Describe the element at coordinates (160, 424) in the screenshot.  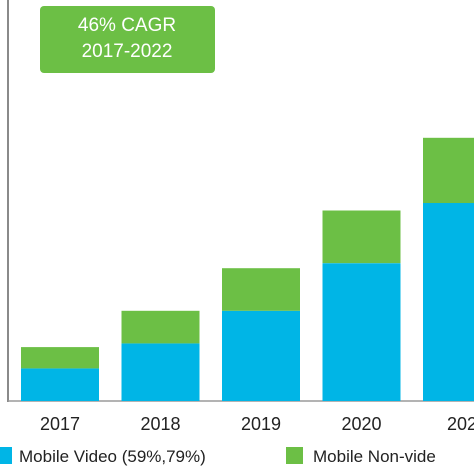
I see `x-tick-label: 2018` at that location.